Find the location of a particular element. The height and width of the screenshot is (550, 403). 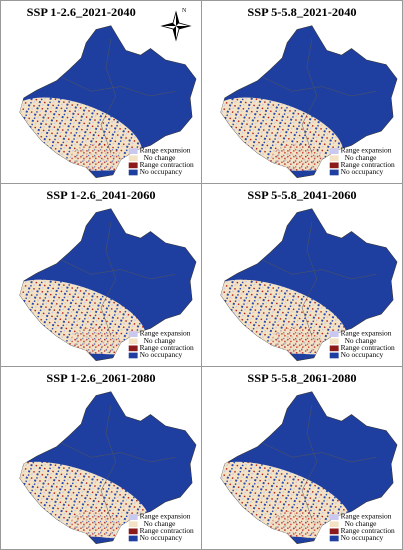

panel-title: SSP 1-2.6_2021-2040 is located at coordinates (81, 12).